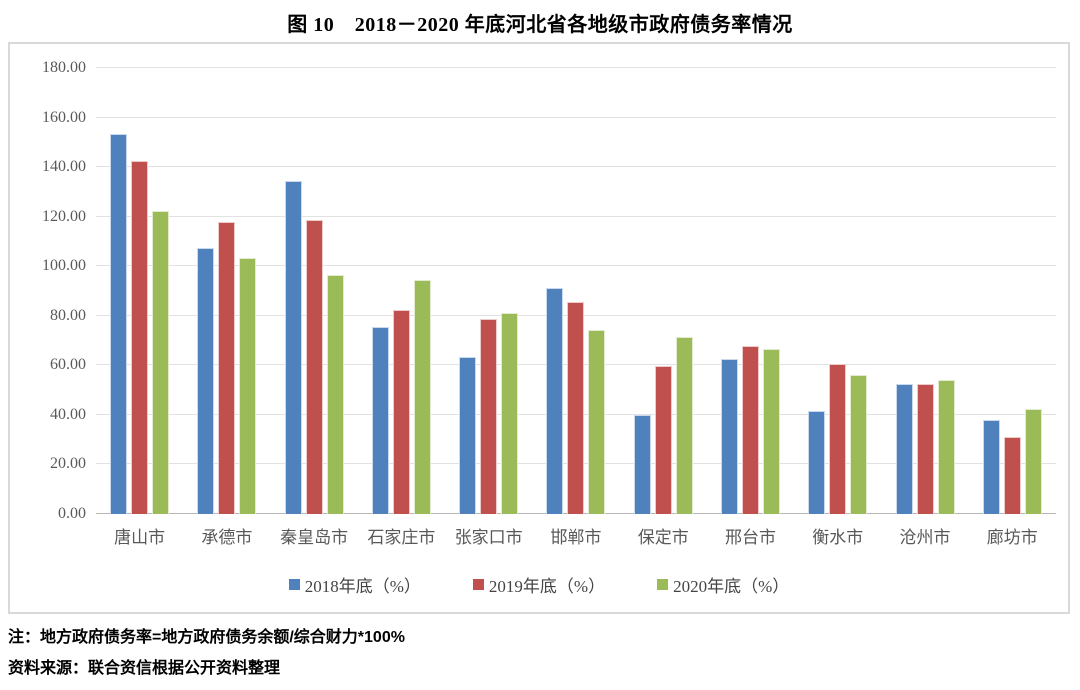 The image size is (1080, 690). What do you see at coordinates (140, 537) in the screenshot?
I see `x-label-唐山市: 唐山市` at bounding box center [140, 537].